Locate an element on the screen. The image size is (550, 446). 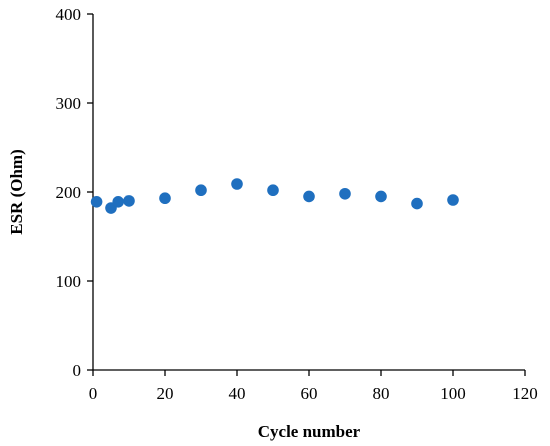
y-tick-label: 300 is located at coordinates (69, 103).